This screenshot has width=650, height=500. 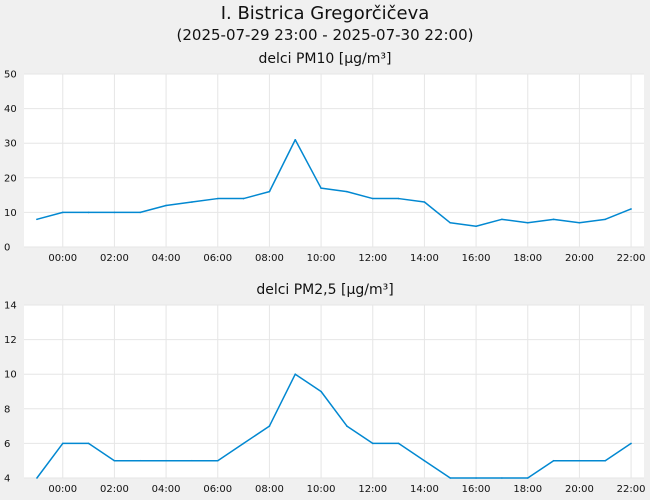 What do you see at coordinates (424, 258) in the screenshot?
I see `pm10-x-tick-label: 14:00` at bounding box center [424, 258].